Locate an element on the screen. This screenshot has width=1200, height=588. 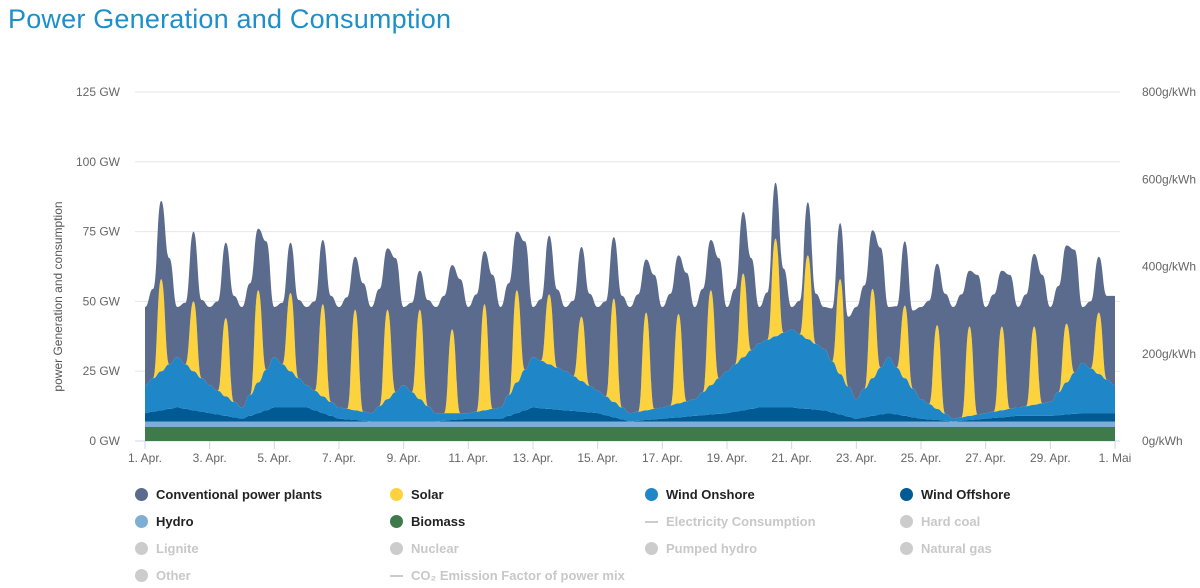
y2-tick-label: 600g/kWh is located at coordinates (1169, 179).